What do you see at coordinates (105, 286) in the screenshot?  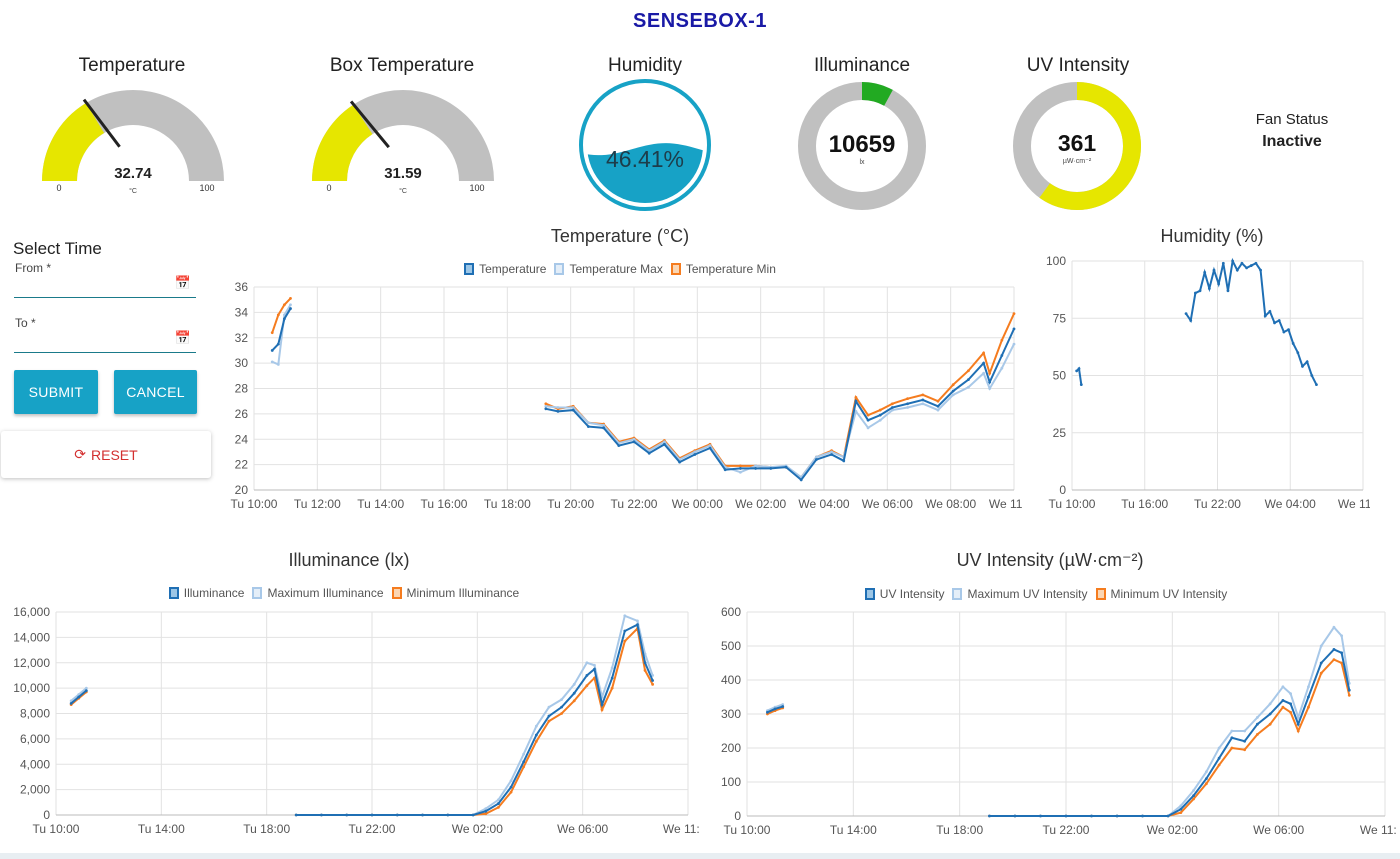 I see `from-date-input: 📅` at bounding box center [105, 286].